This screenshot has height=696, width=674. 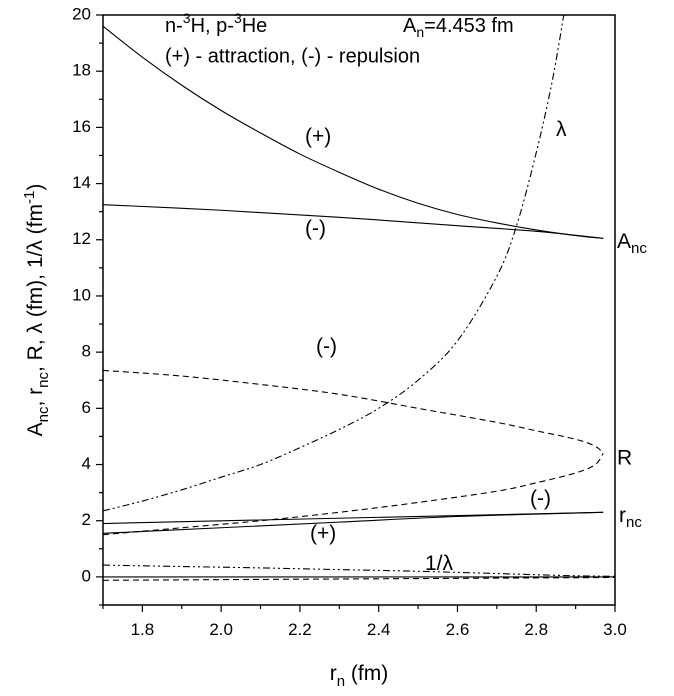 What do you see at coordinates (632, 243) in the screenshot?
I see `curve-label-anc: Anc` at bounding box center [632, 243].